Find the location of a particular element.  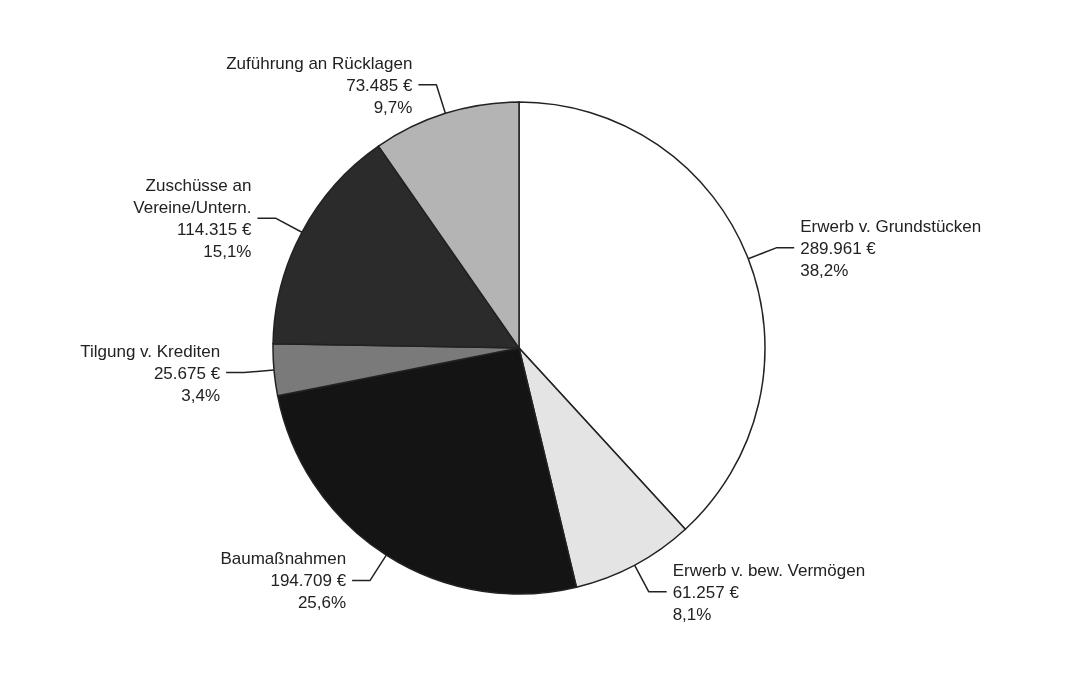

data-label: 25.675 € 3,4% is located at coordinates (187, 384).